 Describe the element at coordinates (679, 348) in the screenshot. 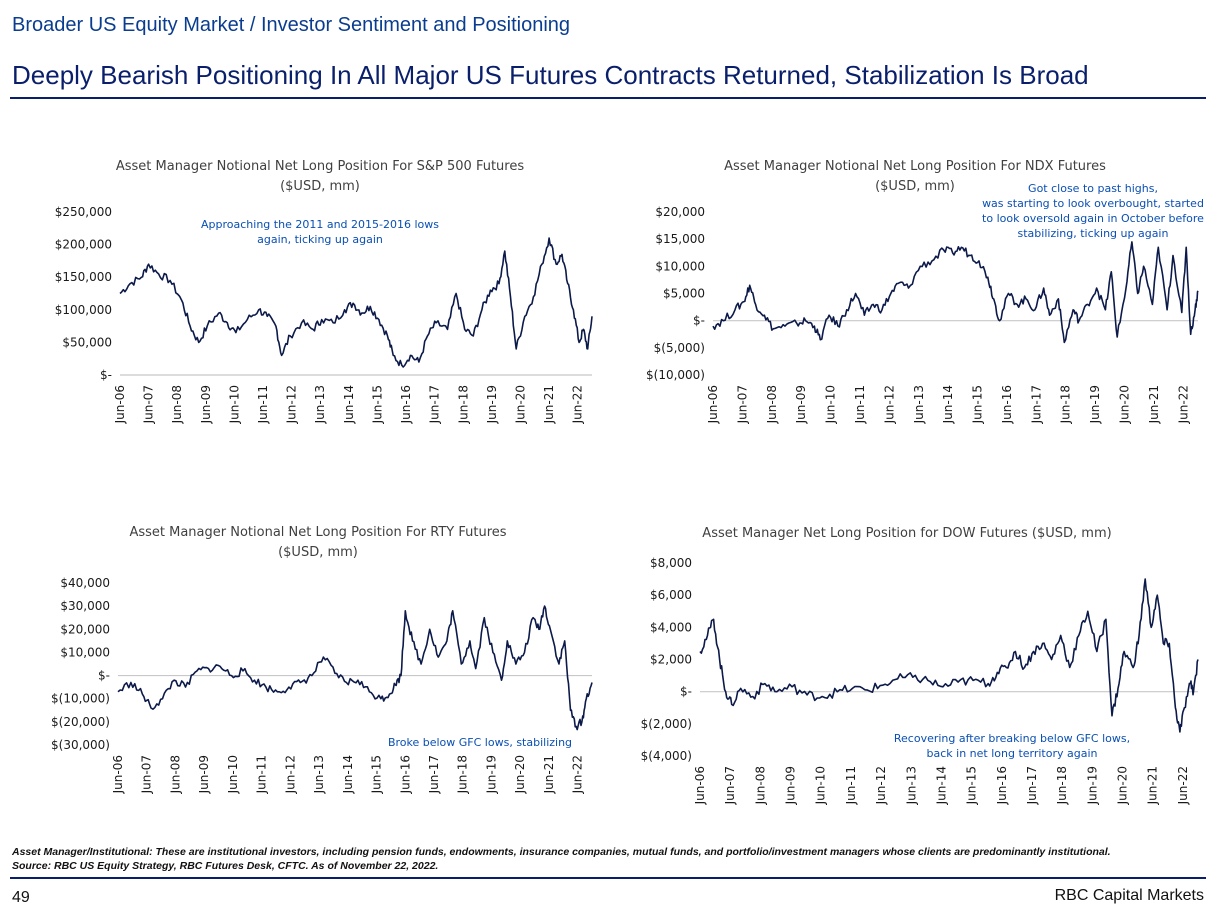

I see `y-tick-label: $(5,000)` at that location.